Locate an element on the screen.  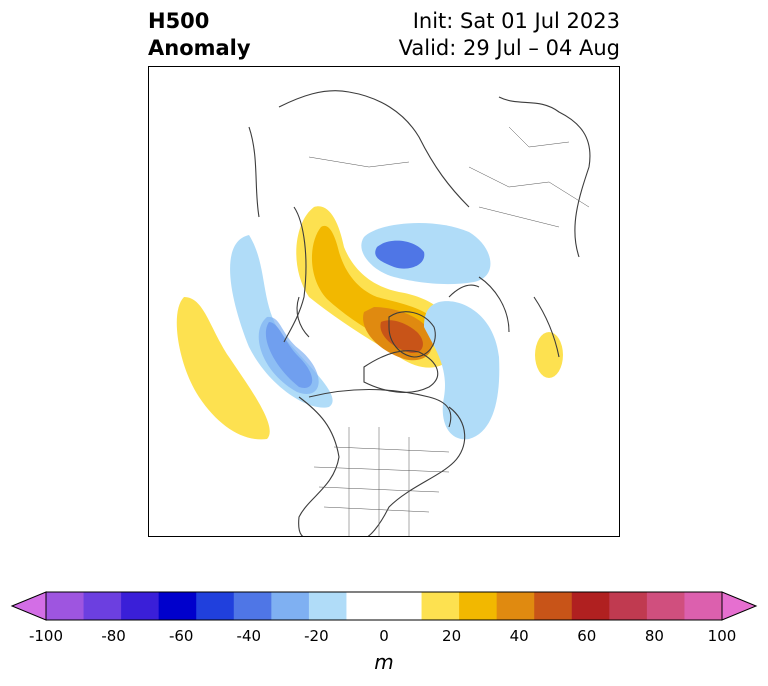
colorbar-tick-label: 100 is located at coordinates (722, 636).